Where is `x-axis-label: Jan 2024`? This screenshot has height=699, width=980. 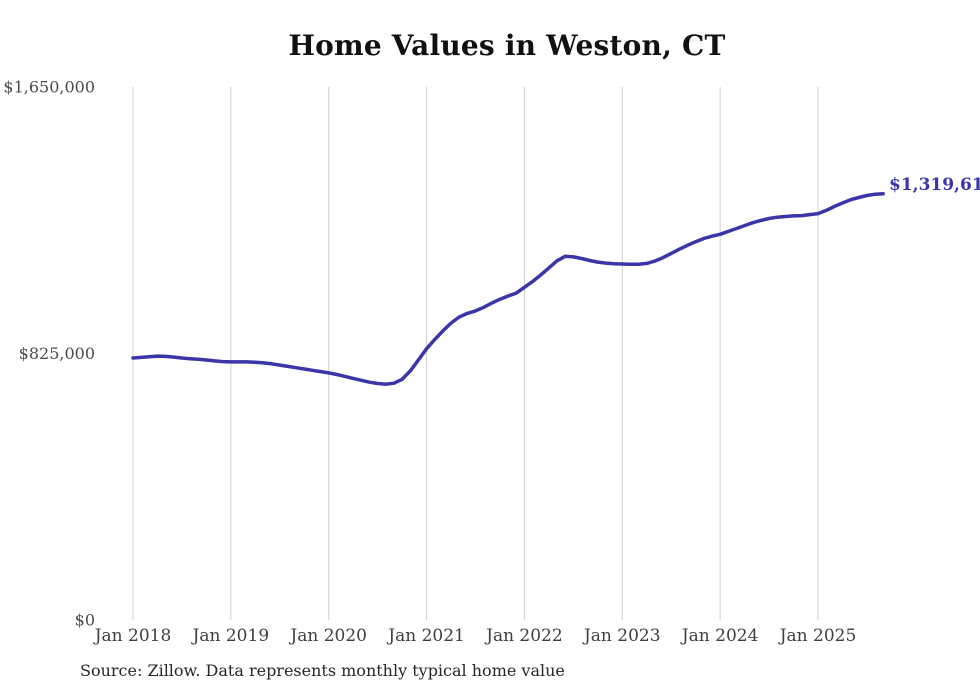
x-axis-label: Jan 2024 is located at coordinates (719, 636).